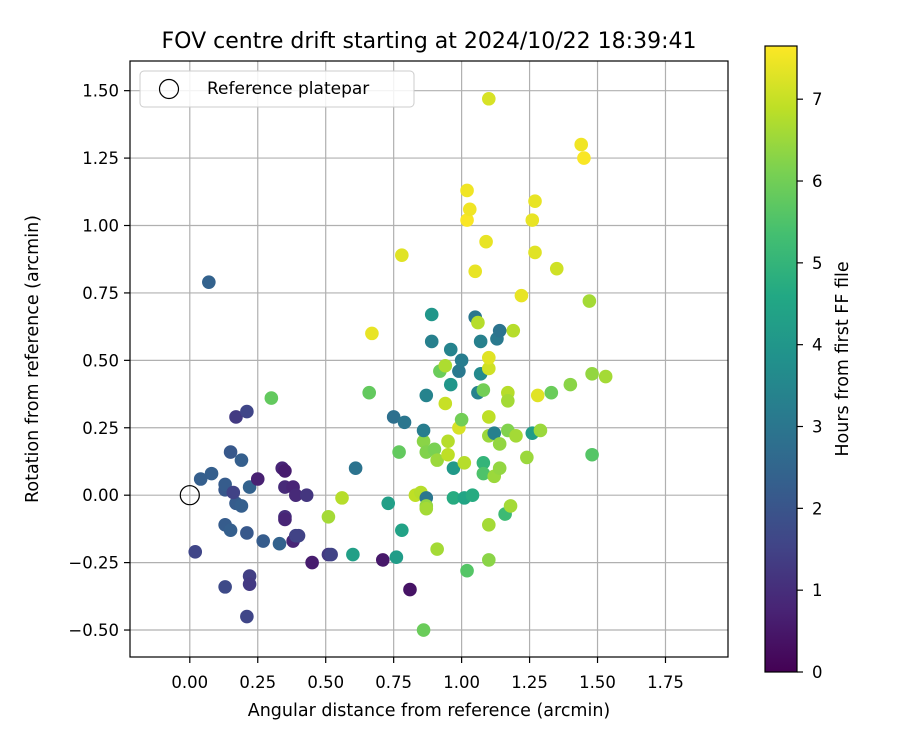  I want to click on y-axis-ticks: −0.50 −0.25 0.00 0.25 0.50 0.75 1.00 1.25 1.50, so click(99, 361).